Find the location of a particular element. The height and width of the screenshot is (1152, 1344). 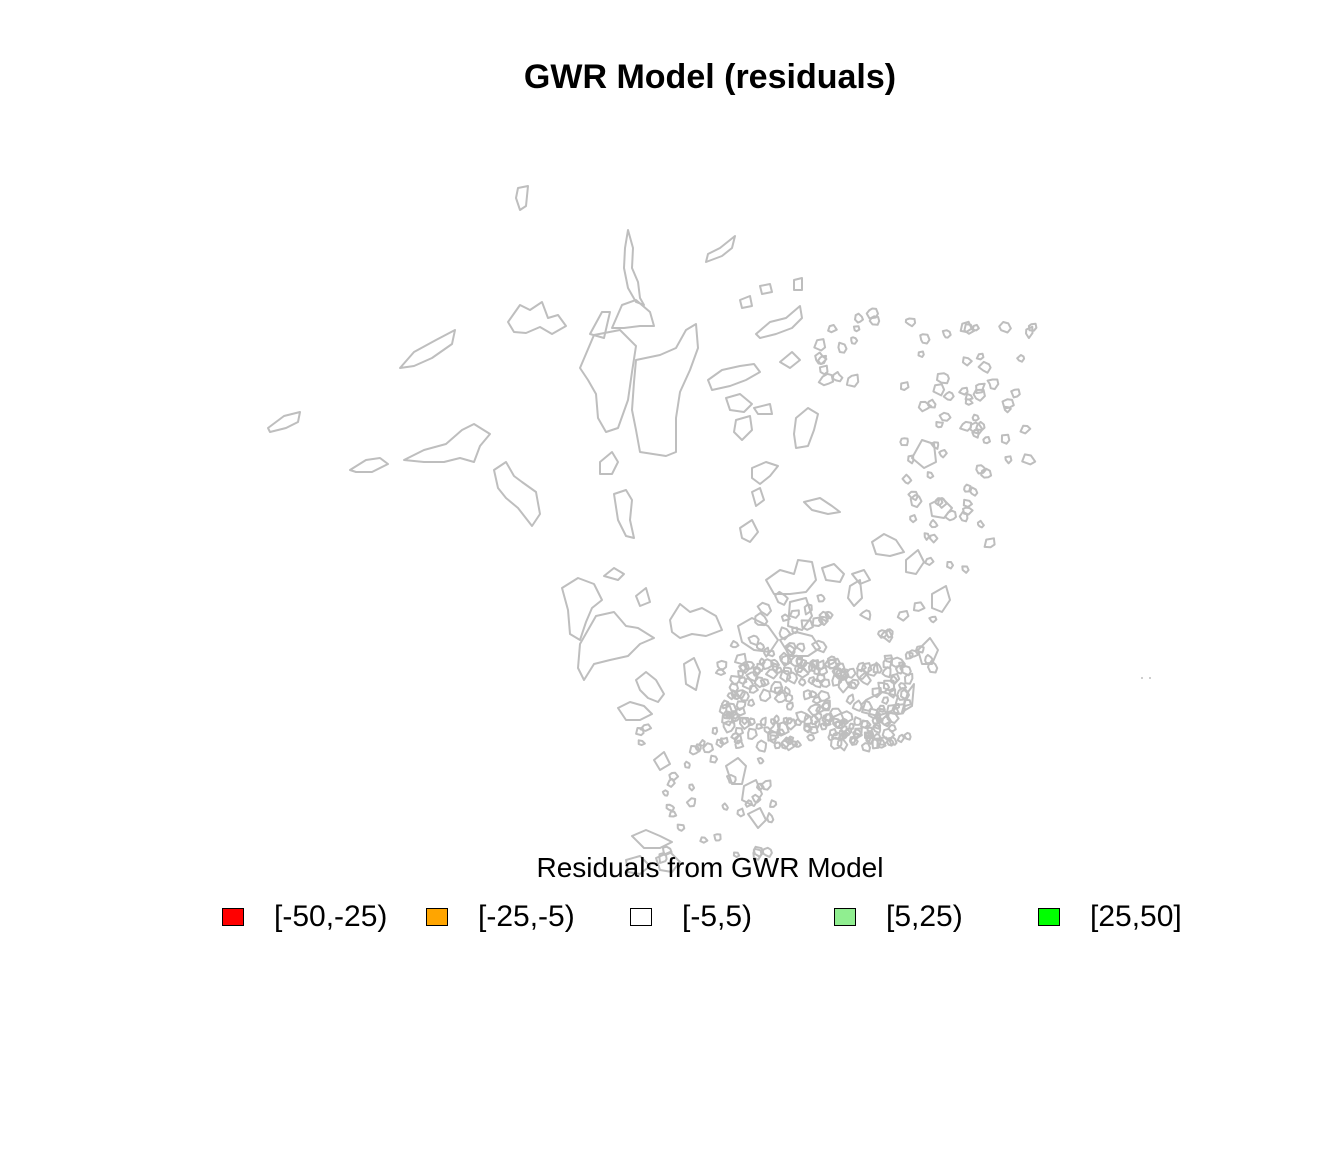

legend-title: Residuals from GWR Model is located at coordinates (710, 867).